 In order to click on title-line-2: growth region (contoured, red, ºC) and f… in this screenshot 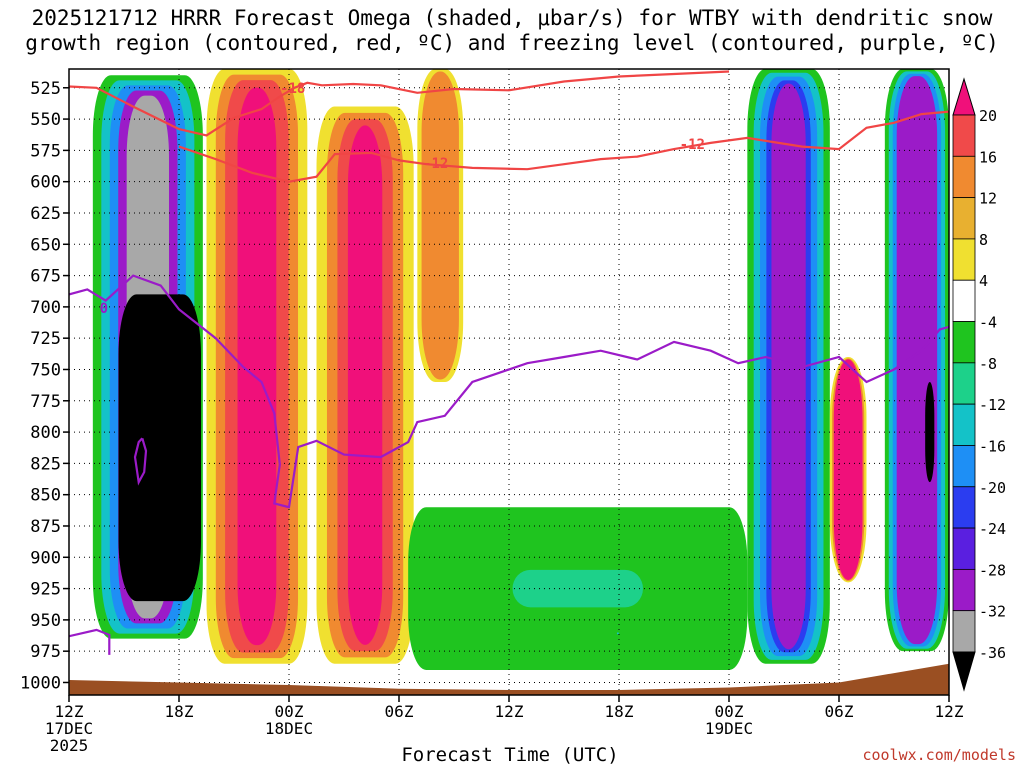, I will do `click(512, 43)`.